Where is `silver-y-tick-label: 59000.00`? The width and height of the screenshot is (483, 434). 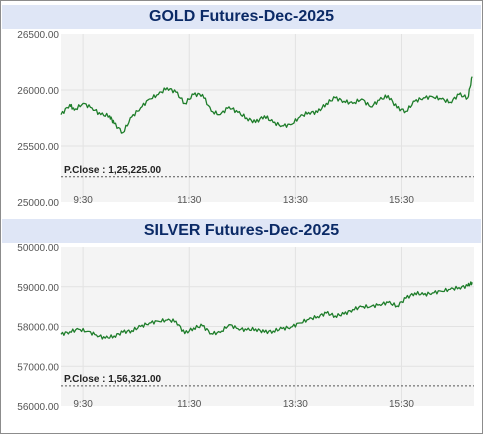 silver-y-tick-label: 59000.00 is located at coordinates (38, 288).